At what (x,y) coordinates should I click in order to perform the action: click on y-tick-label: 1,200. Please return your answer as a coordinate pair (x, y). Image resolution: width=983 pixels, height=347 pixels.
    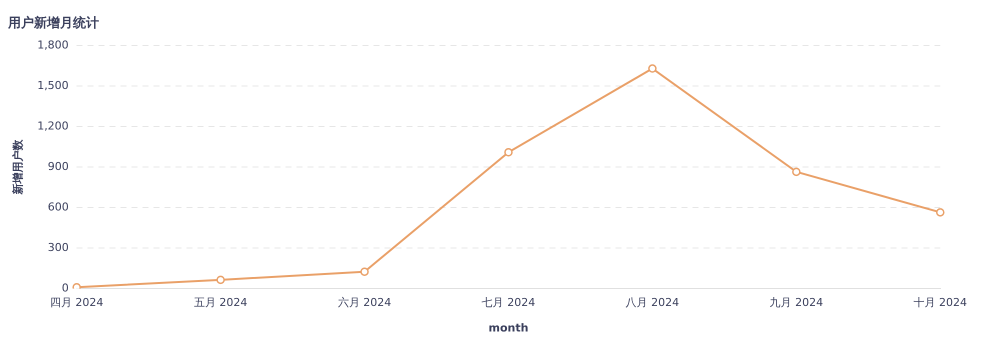
    Looking at the image, I should click on (53, 125).